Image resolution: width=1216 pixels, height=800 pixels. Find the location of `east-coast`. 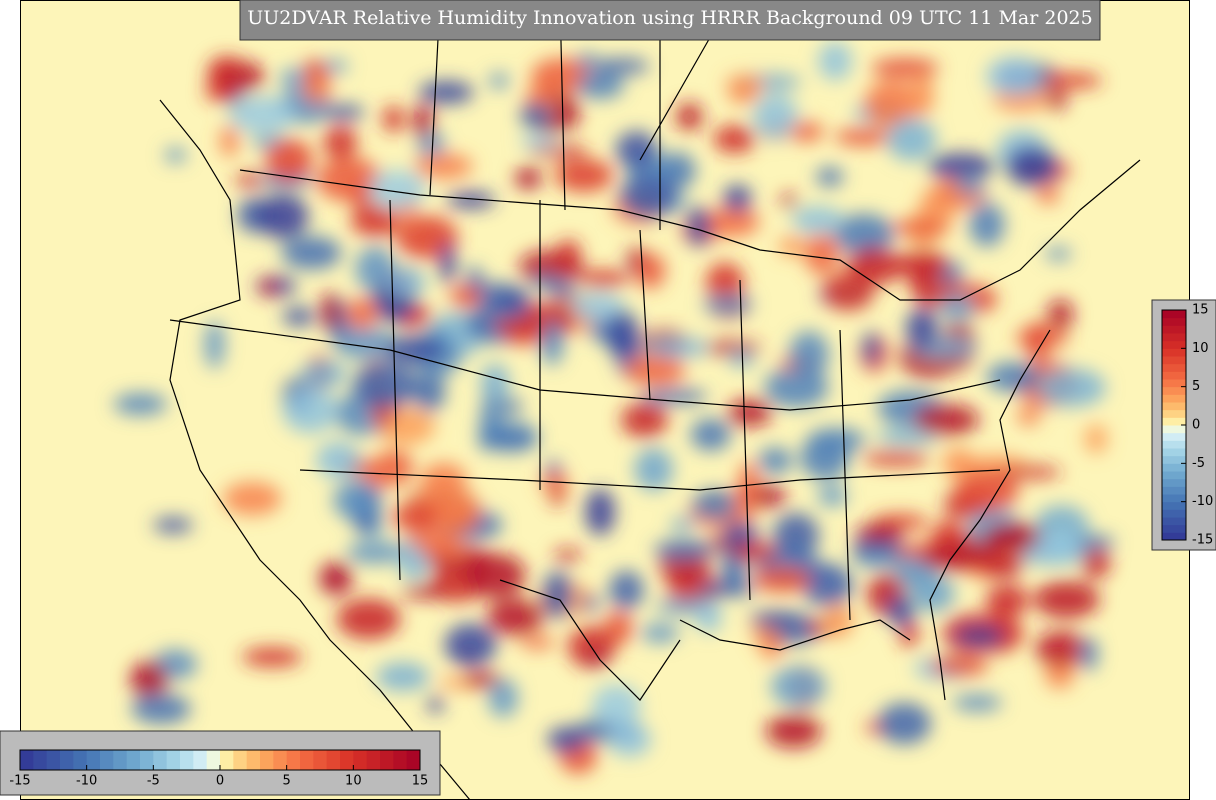

east-coast is located at coordinates (990, 515).